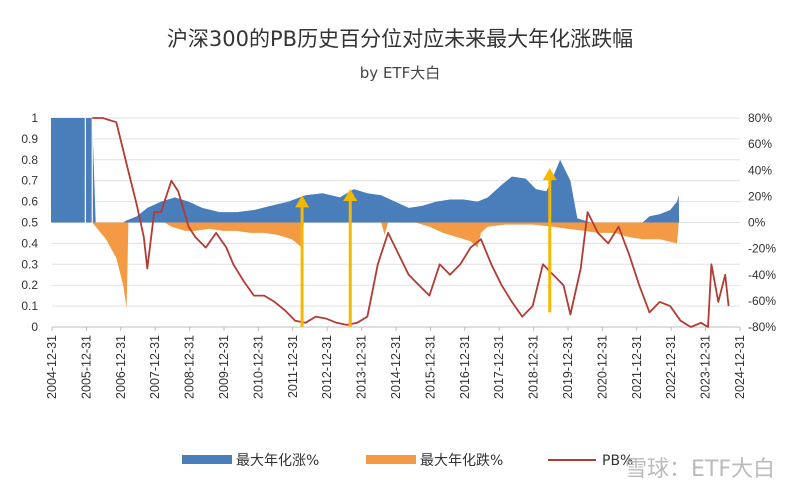  What do you see at coordinates (400, 39) in the screenshot?
I see `chart-title: 沪深300的PB历史百分位对应未来最大年化涨跌幅` at bounding box center [400, 39].